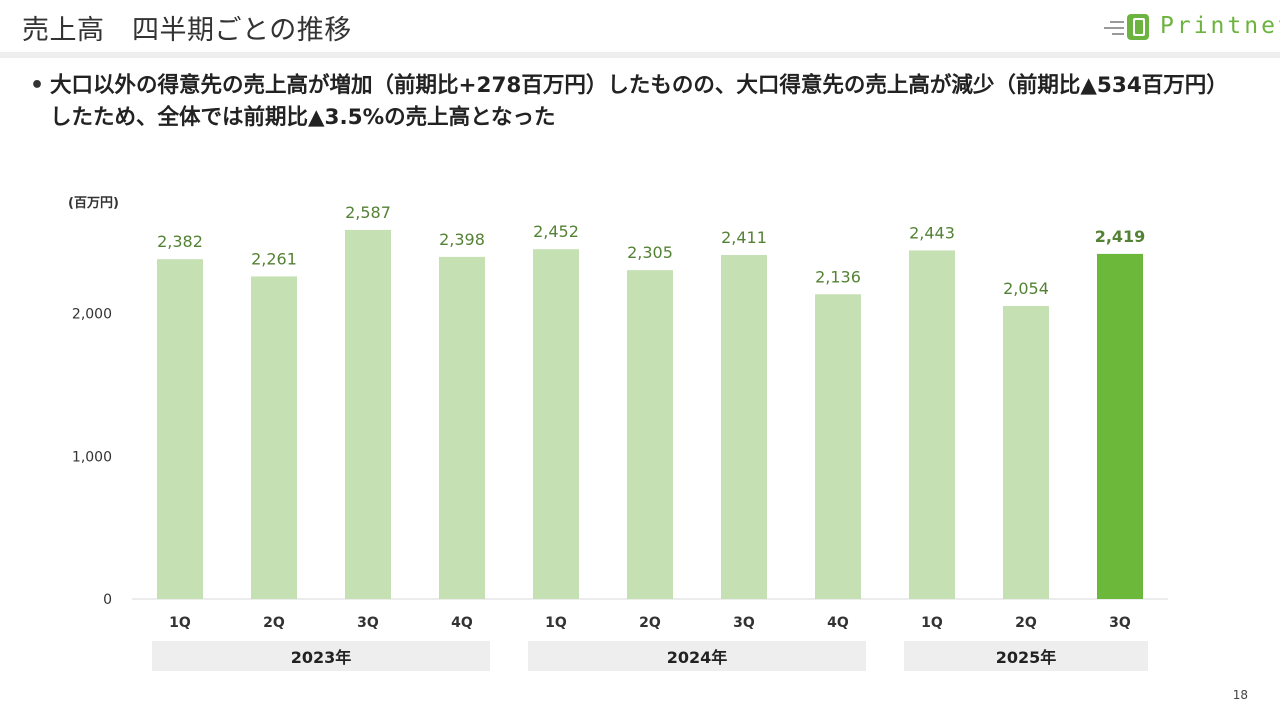  What do you see at coordinates (1120, 236) in the screenshot?
I see `bar-value-label: 2,419` at bounding box center [1120, 236].